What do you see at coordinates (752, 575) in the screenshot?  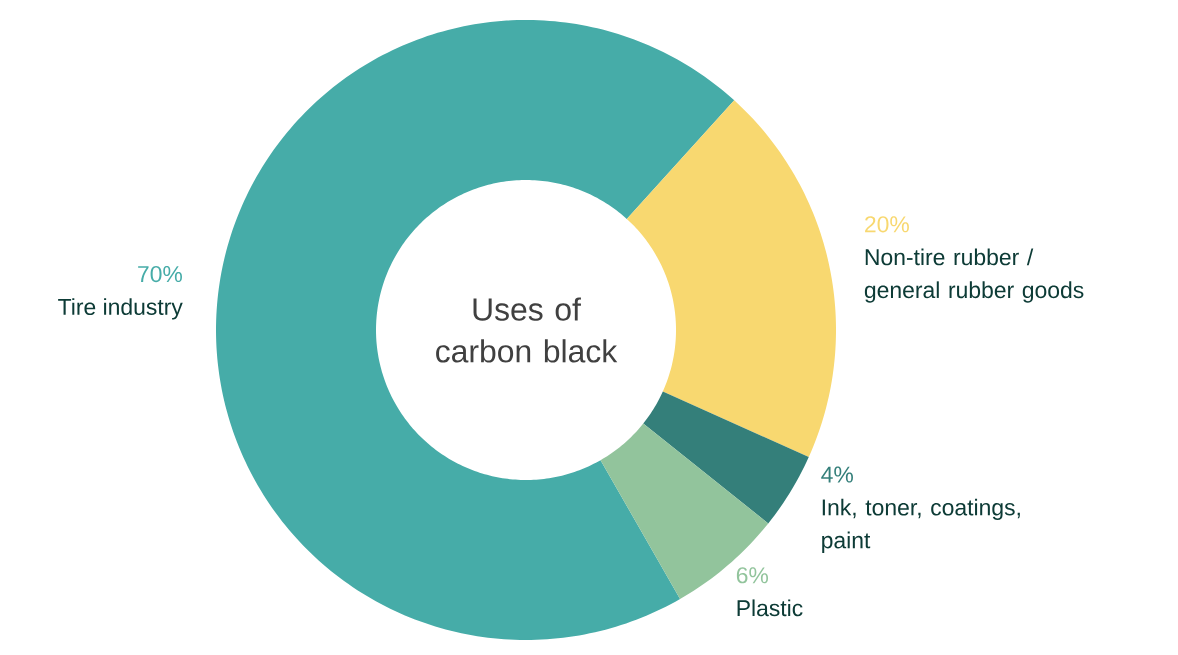 I see `data-label: 6%` at bounding box center [752, 575].